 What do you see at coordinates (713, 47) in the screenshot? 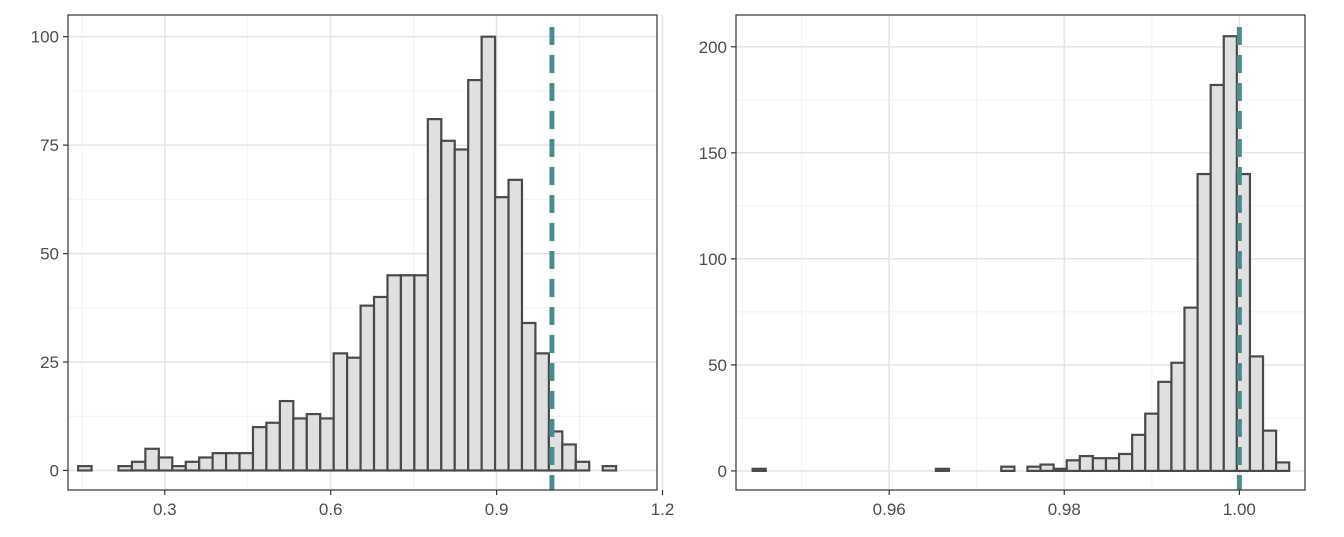
I see `y-tick-label: 200` at bounding box center [713, 47].